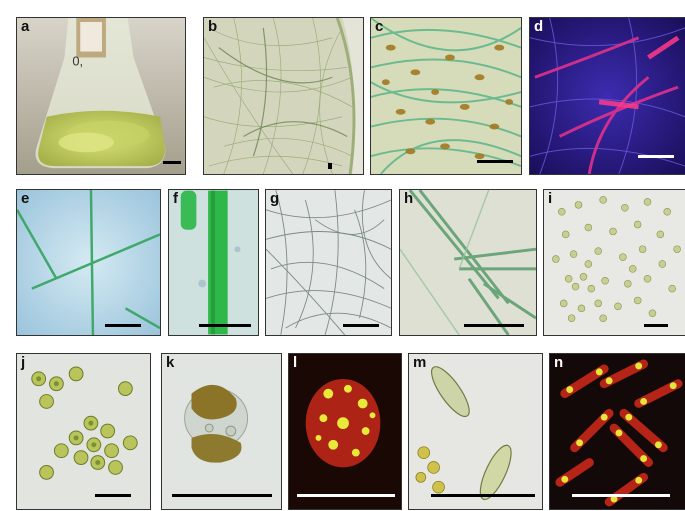 Image resolution: width=685 pixels, height=511 pixels. I want to click on panel-l-image, so click(345, 431).